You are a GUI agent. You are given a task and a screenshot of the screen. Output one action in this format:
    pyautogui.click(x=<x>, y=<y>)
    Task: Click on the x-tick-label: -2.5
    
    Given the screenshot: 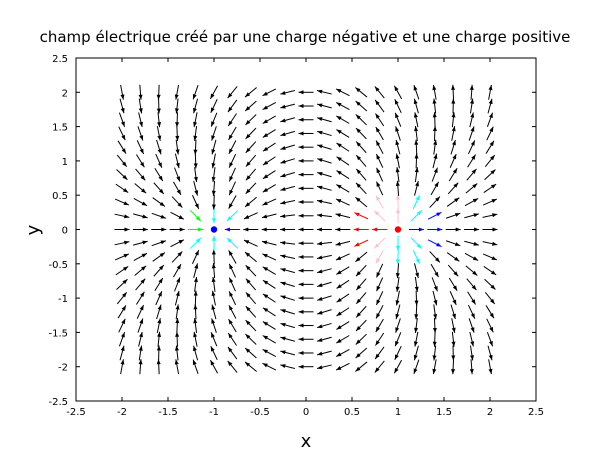 What is the action you would take?
    pyautogui.click(x=76, y=412)
    